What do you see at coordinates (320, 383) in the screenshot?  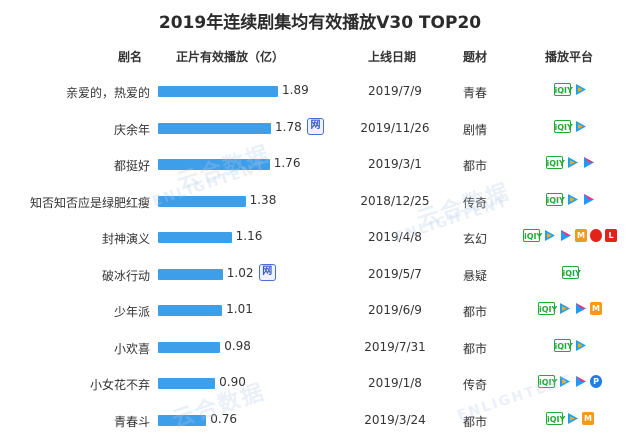 I see `table-row: 小女花不弃 0.90 2019/1/8 传奇 iQIY P` at bounding box center [320, 383].